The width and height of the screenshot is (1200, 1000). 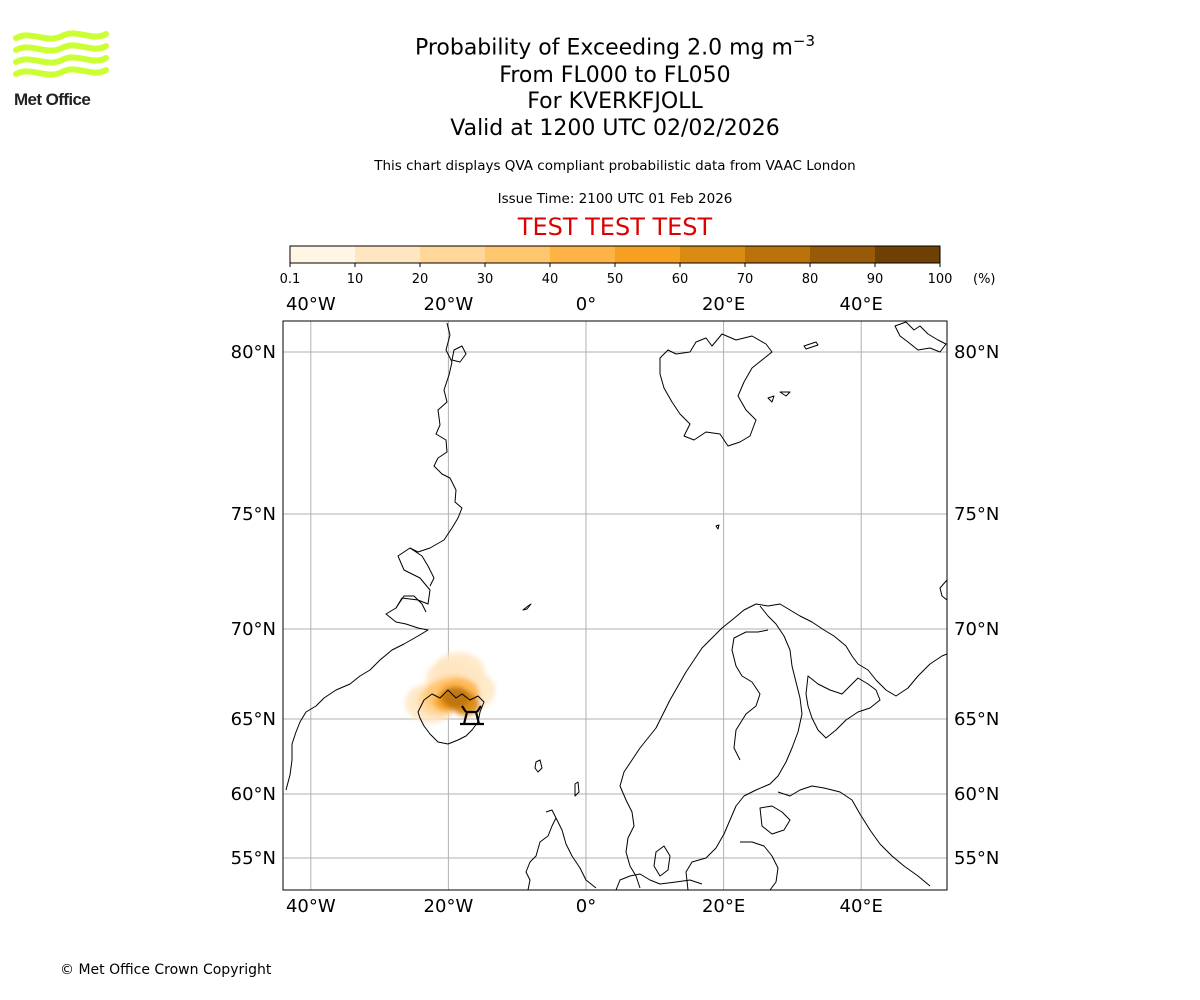 I want to click on lat-label-right: 80°N, so click(x=976, y=352).